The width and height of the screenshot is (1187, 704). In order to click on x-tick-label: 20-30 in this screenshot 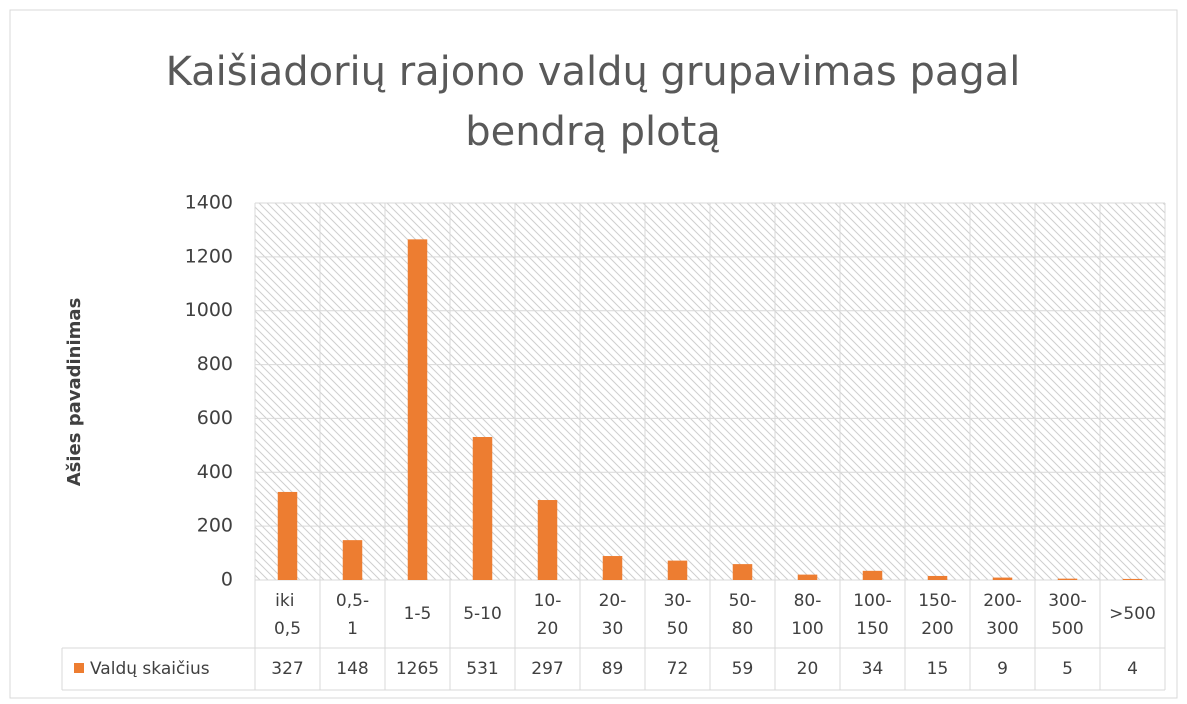, I will do `click(613, 615)`.